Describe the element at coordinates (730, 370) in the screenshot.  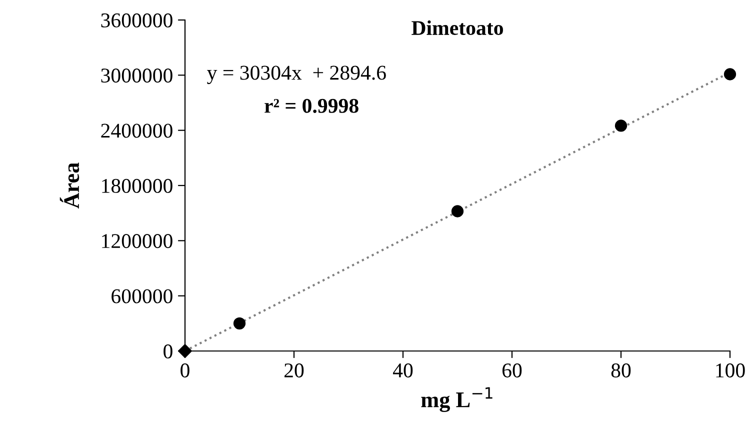
I see `x-tick-label: 100` at that location.